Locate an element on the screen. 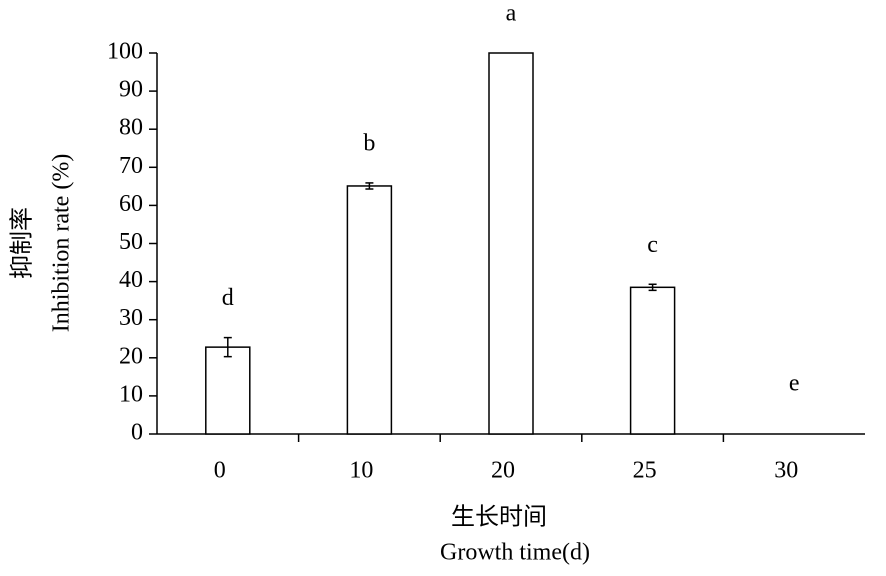 The width and height of the screenshot is (886, 576). x-tick-label: 10 is located at coordinates (361, 471).